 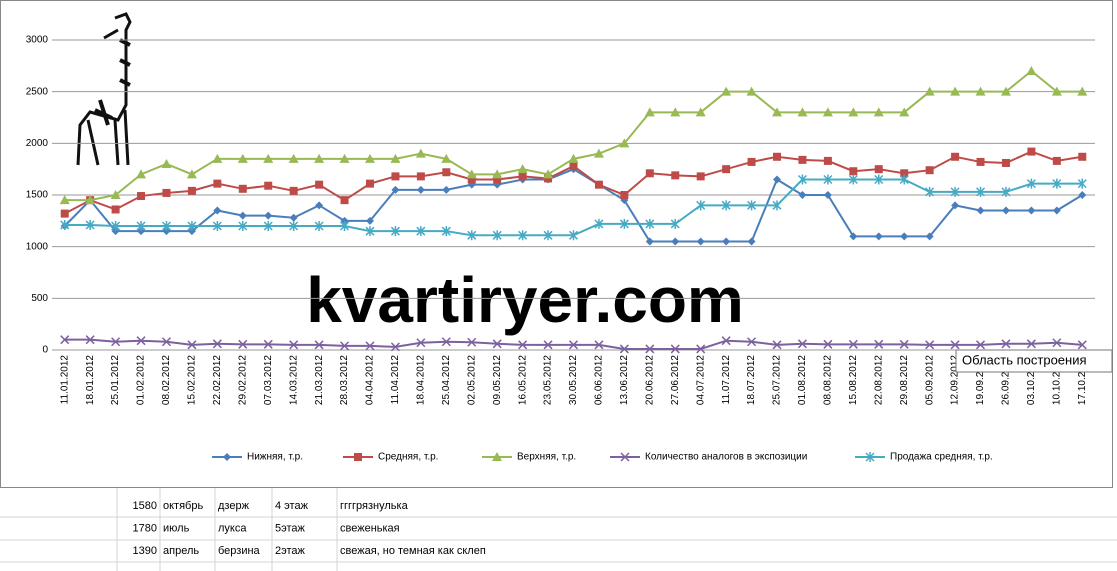 What do you see at coordinates (141, 380) in the screenshot?
I see `x-tick-label: 01.02.2012` at bounding box center [141, 380].